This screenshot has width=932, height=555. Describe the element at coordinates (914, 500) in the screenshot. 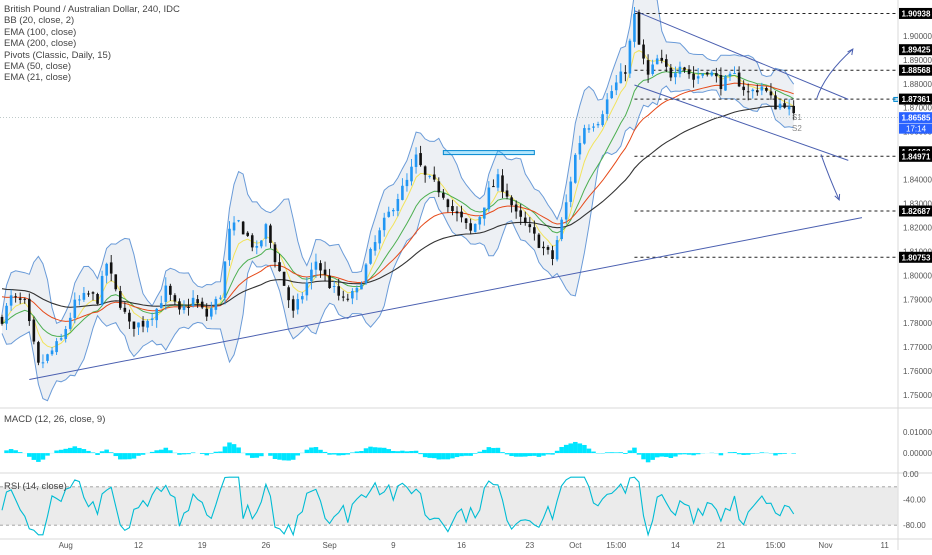

I see `rsi-tick-label: -40.00` at that location.